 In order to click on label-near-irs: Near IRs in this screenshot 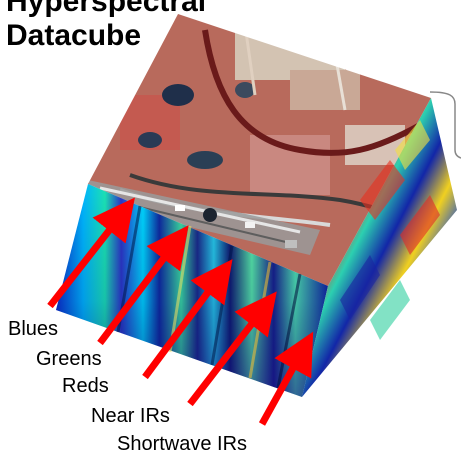, I will do `click(130, 416)`.